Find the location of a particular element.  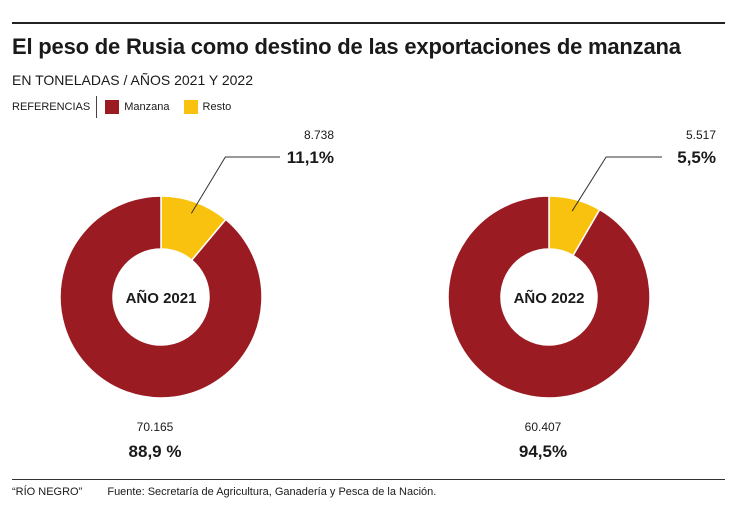

chart-subtitle: EN TONELADAS / AÑOS 2021 Y 2022 is located at coordinates (132, 80).